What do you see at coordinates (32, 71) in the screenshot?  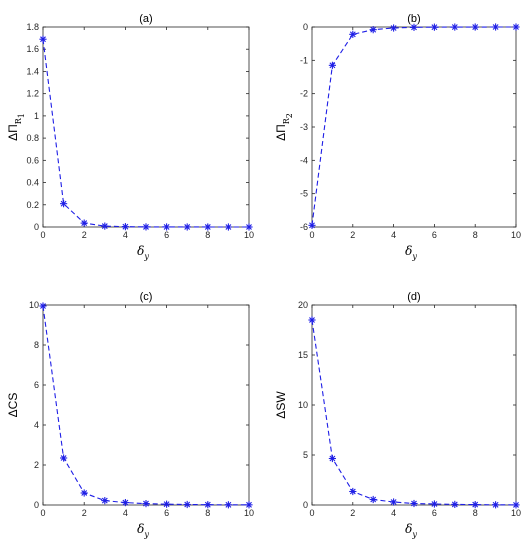 I see `y-tick-label: 1.4` at bounding box center [32, 71].